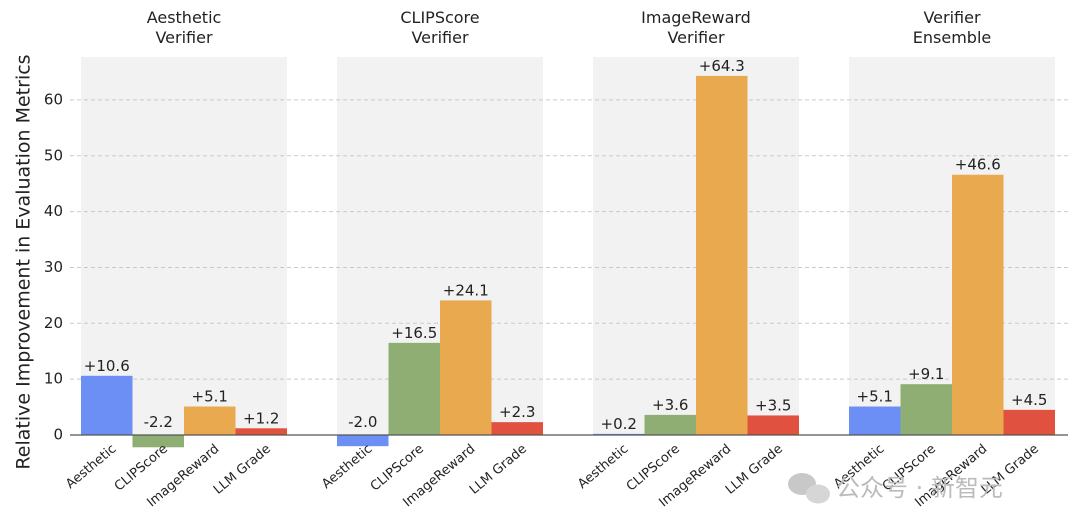 The width and height of the screenshot is (1080, 529). I want to click on wechat-icon, so click(809, 488).